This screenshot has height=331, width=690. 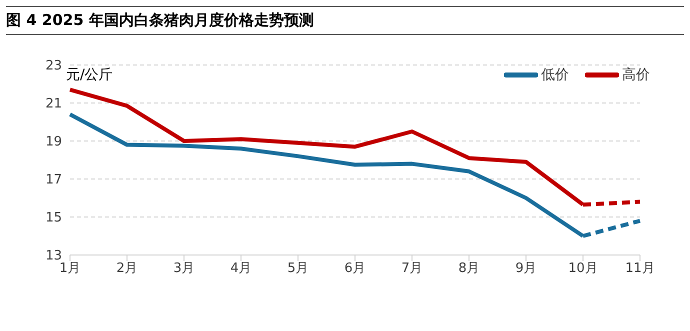 What do you see at coordinates (53, 142) in the screenshot?
I see `y-tick-label: 19` at bounding box center [53, 142].